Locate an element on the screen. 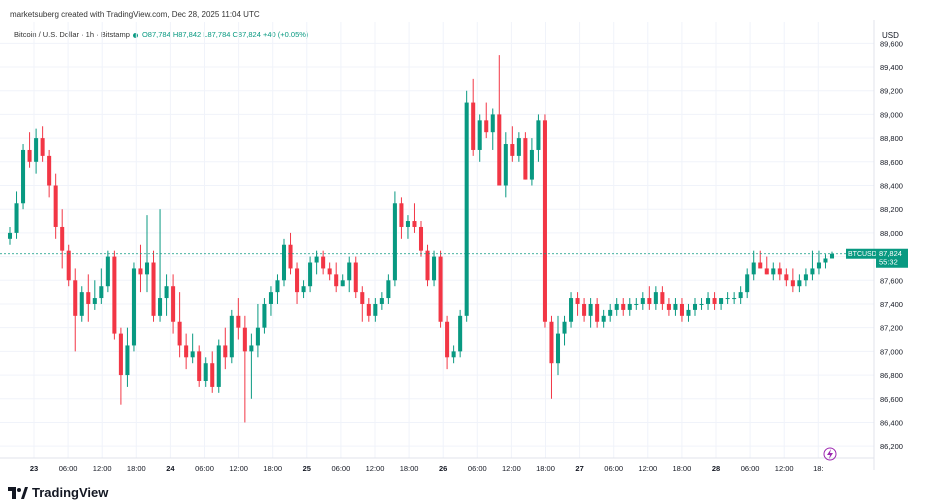  price-tick-label: 89,400 is located at coordinates (891, 67).